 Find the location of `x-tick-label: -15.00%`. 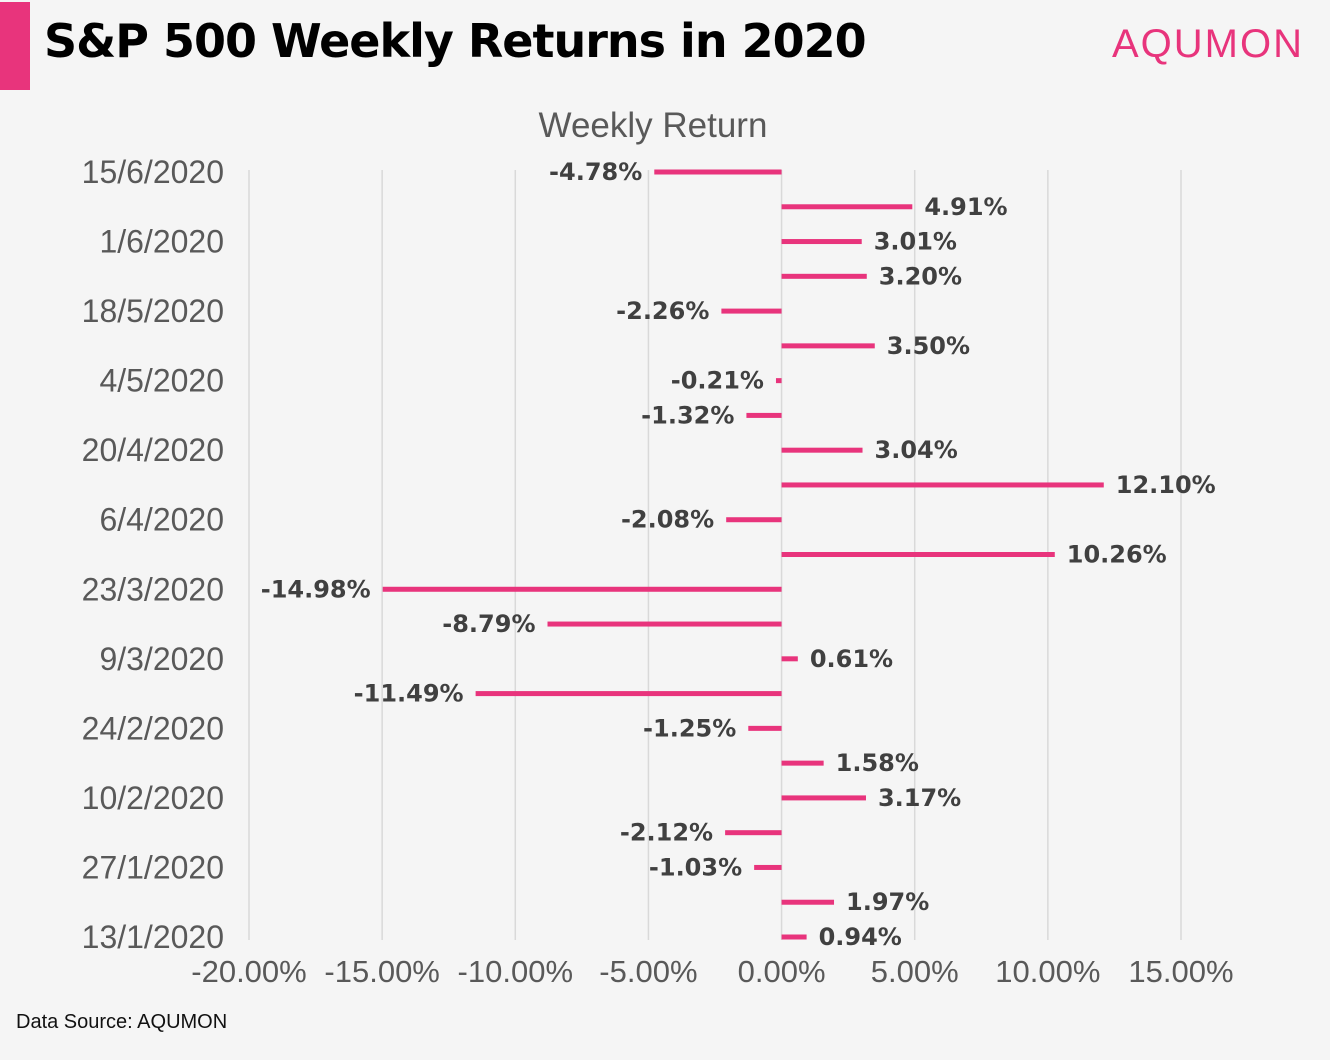

x-tick-label: -15.00% is located at coordinates (381, 971).